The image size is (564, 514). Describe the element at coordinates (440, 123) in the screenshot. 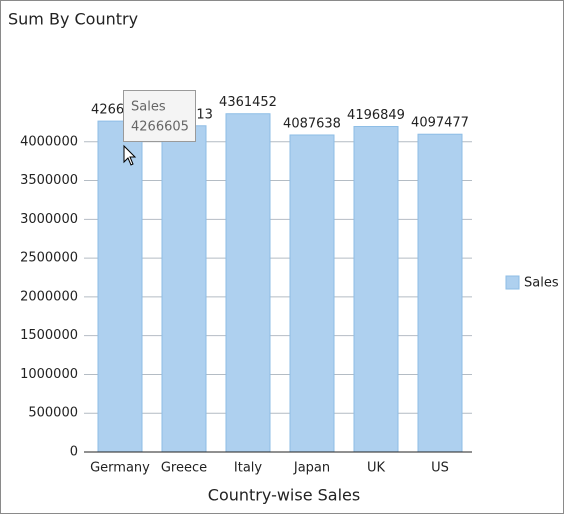

I see `data-label: 4097477` at that location.